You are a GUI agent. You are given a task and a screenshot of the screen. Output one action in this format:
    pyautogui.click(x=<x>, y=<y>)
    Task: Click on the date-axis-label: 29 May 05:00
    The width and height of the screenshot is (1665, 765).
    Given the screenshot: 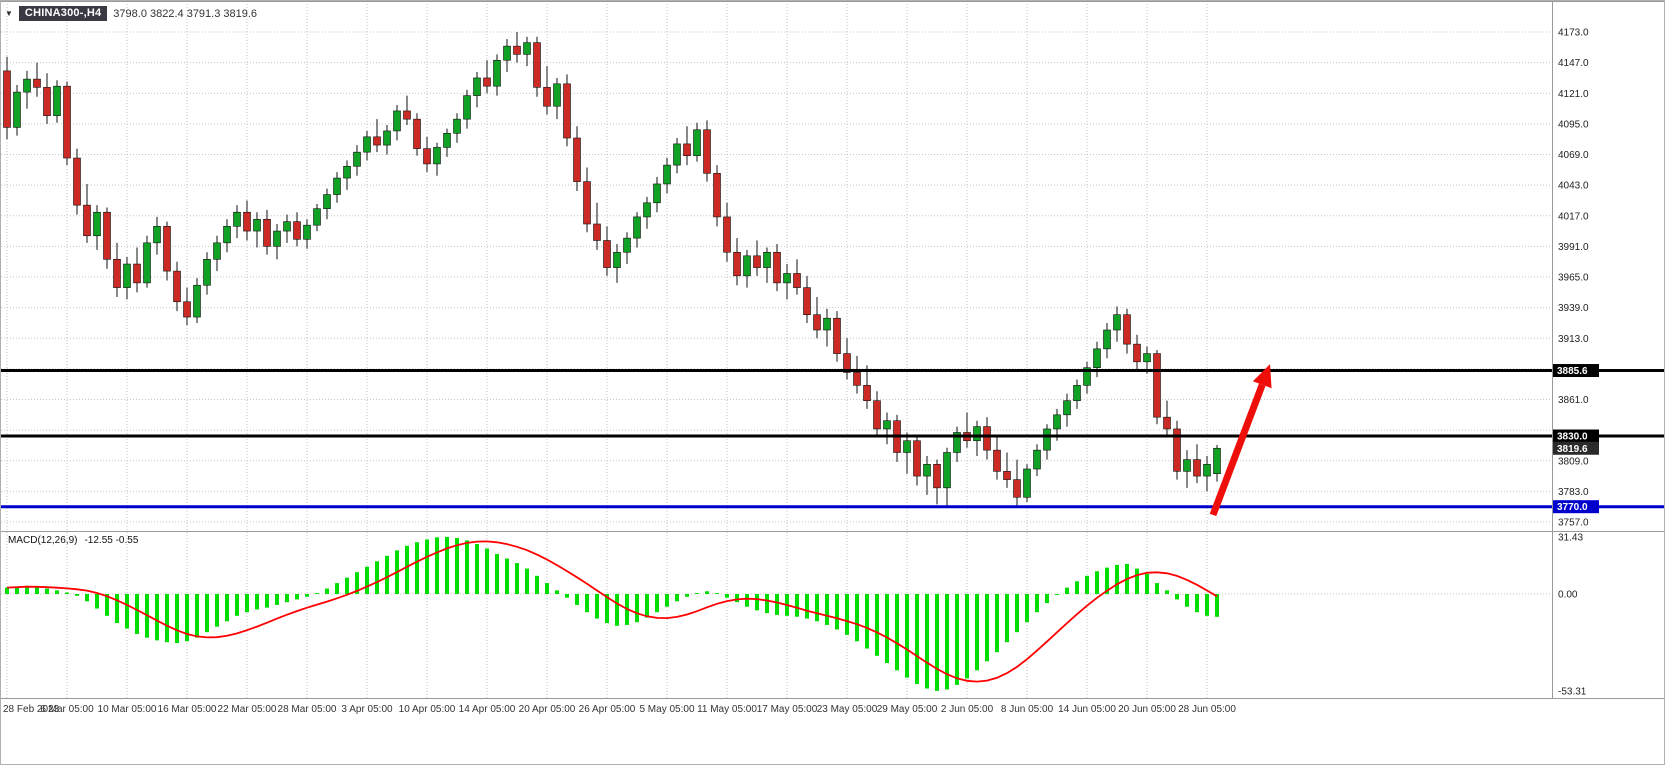 What is the action you would take?
    pyautogui.click(x=907, y=709)
    